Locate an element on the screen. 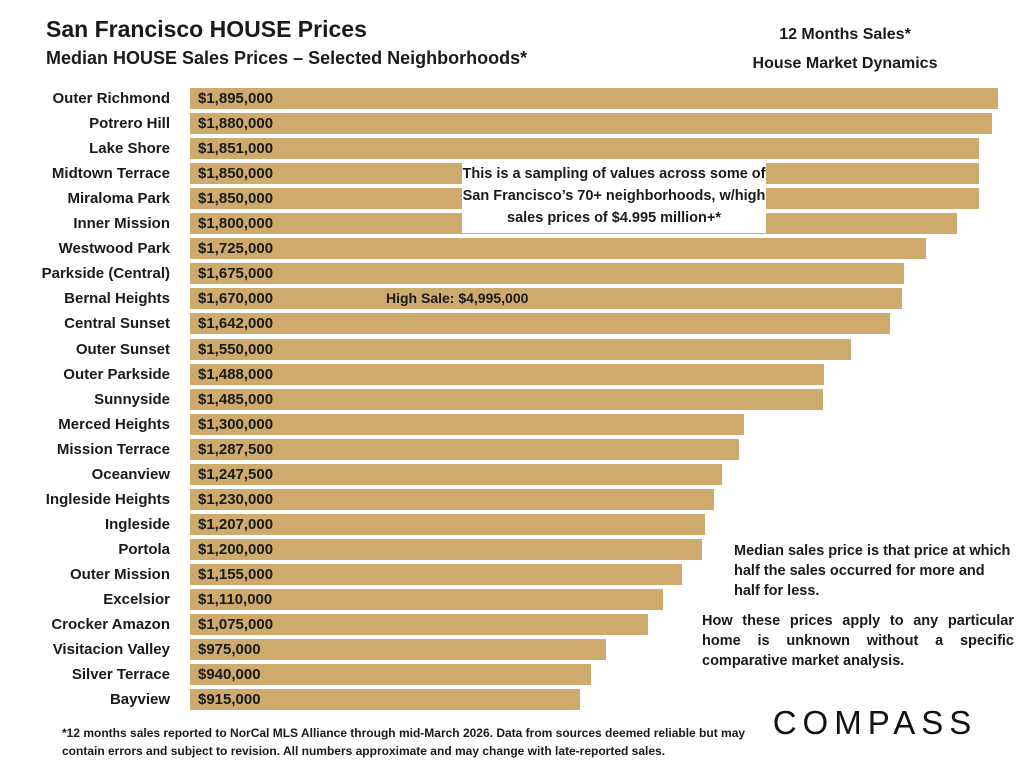 The width and height of the screenshot is (1024, 768). category-label: Inner Mission is located at coordinates (121, 224).